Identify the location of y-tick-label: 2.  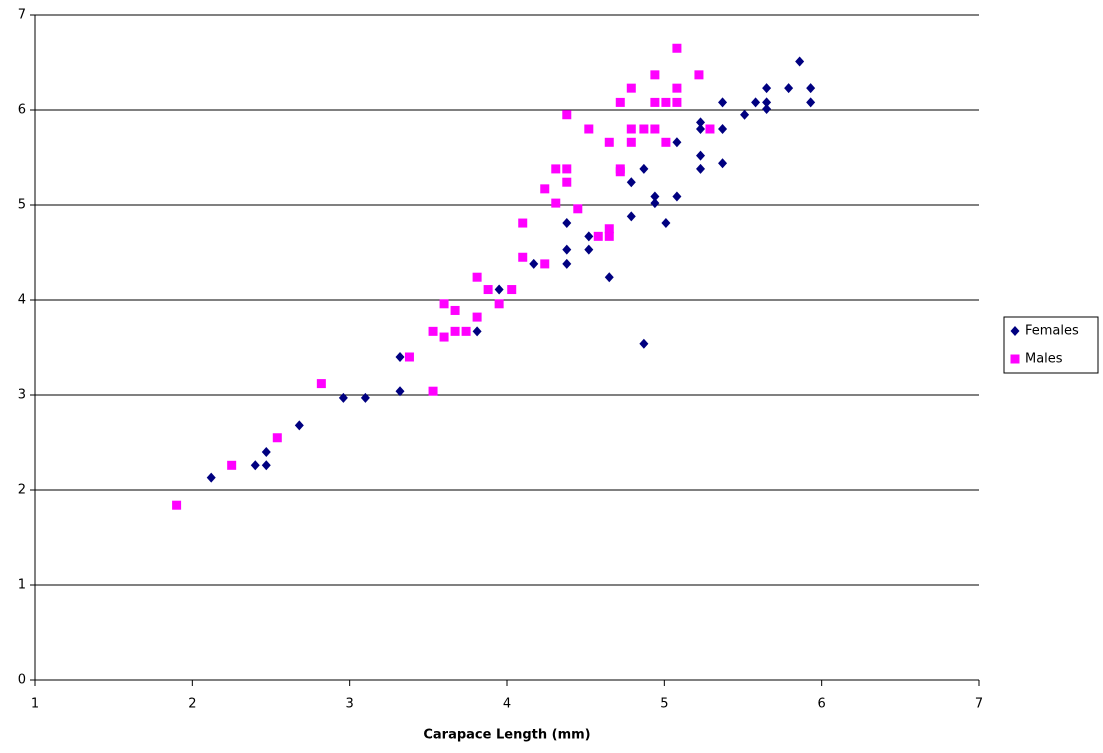
(22, 490).